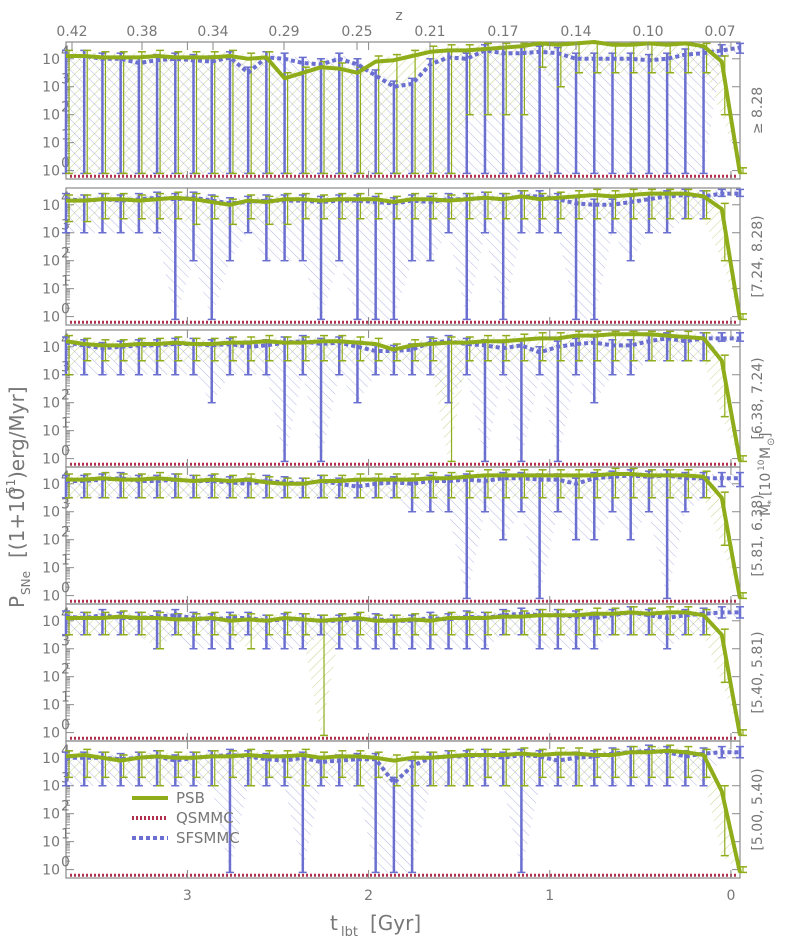  What do you see at coordinates (334, 923) in the screenshot?
I see `x-axis-title-main: t` at bounding box center [334, 923].